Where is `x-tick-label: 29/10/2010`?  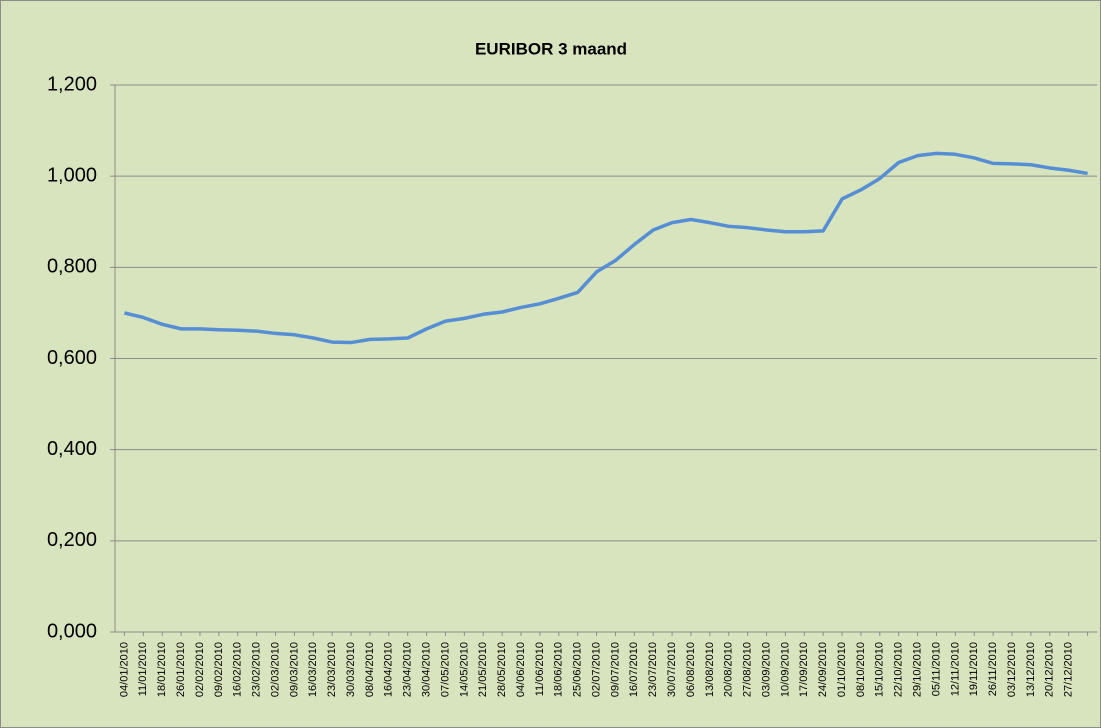 x-tick-label: 29/10/2010 is located at coordinates (918, 669).